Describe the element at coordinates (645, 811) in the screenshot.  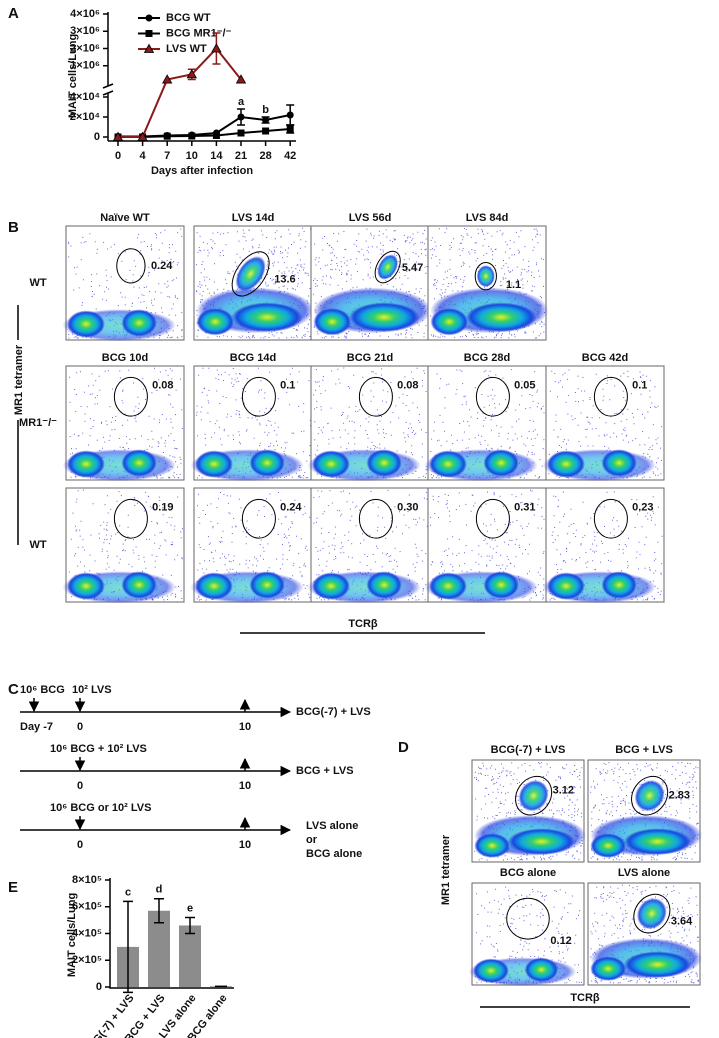
I see `flow-plot: 2.83` at that location.